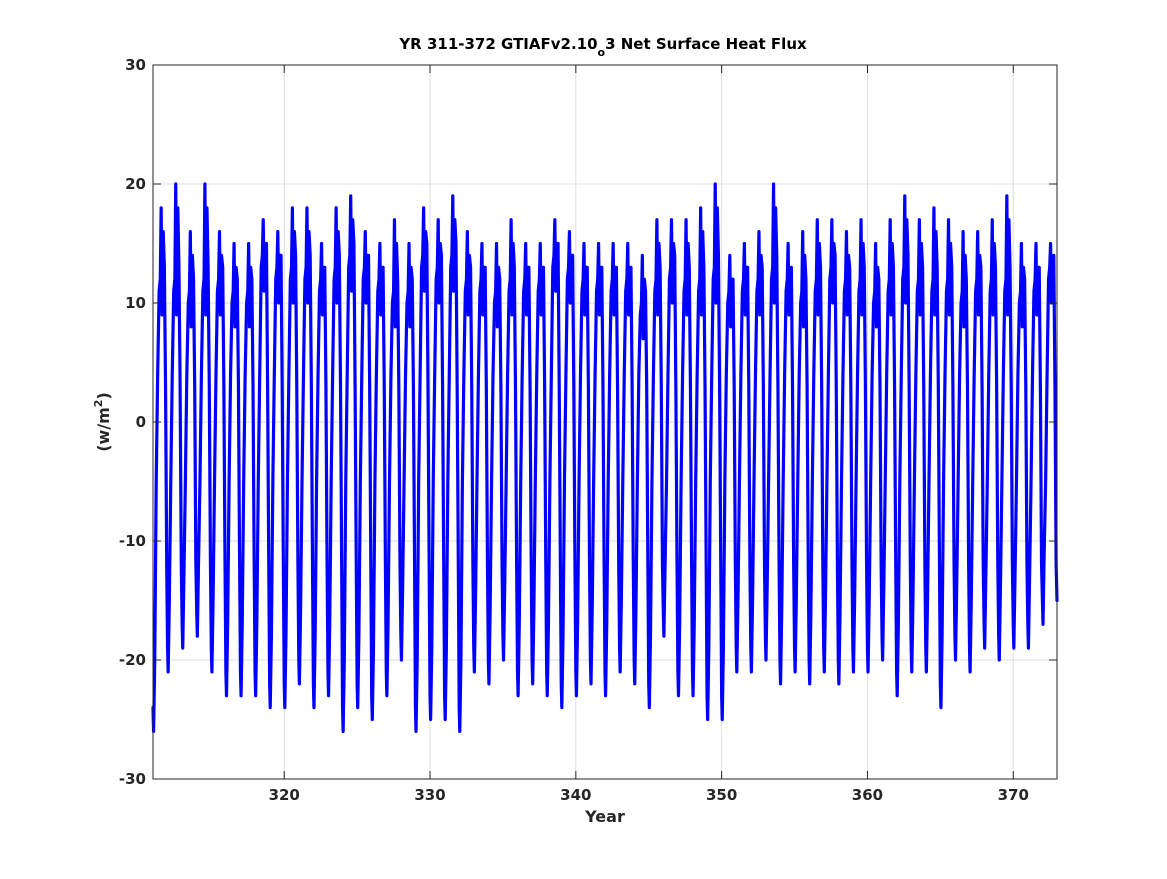 The width and height of the screenshot is (1167, 879). Describe the element at coordinates (1013, 795) in the screenshot. I see `x-tick-label: 370` at that location.